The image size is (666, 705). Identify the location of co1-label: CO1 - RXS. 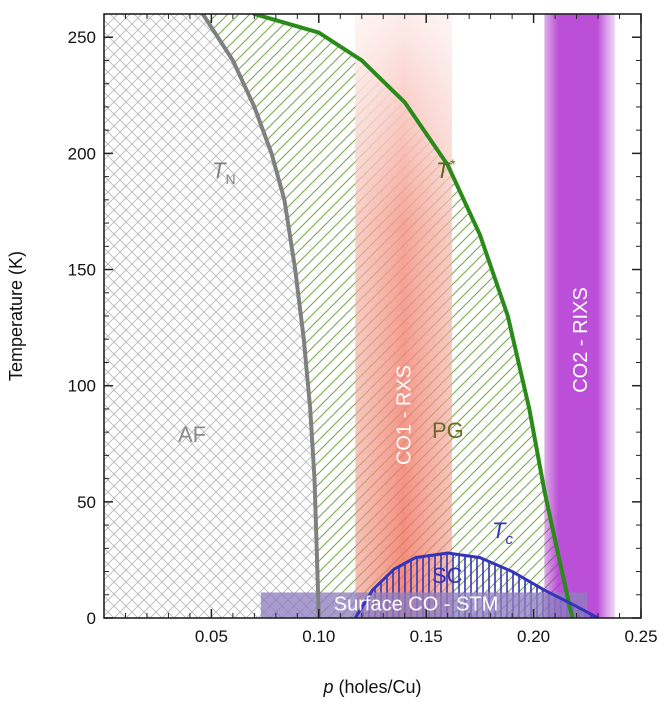
(405, 415).